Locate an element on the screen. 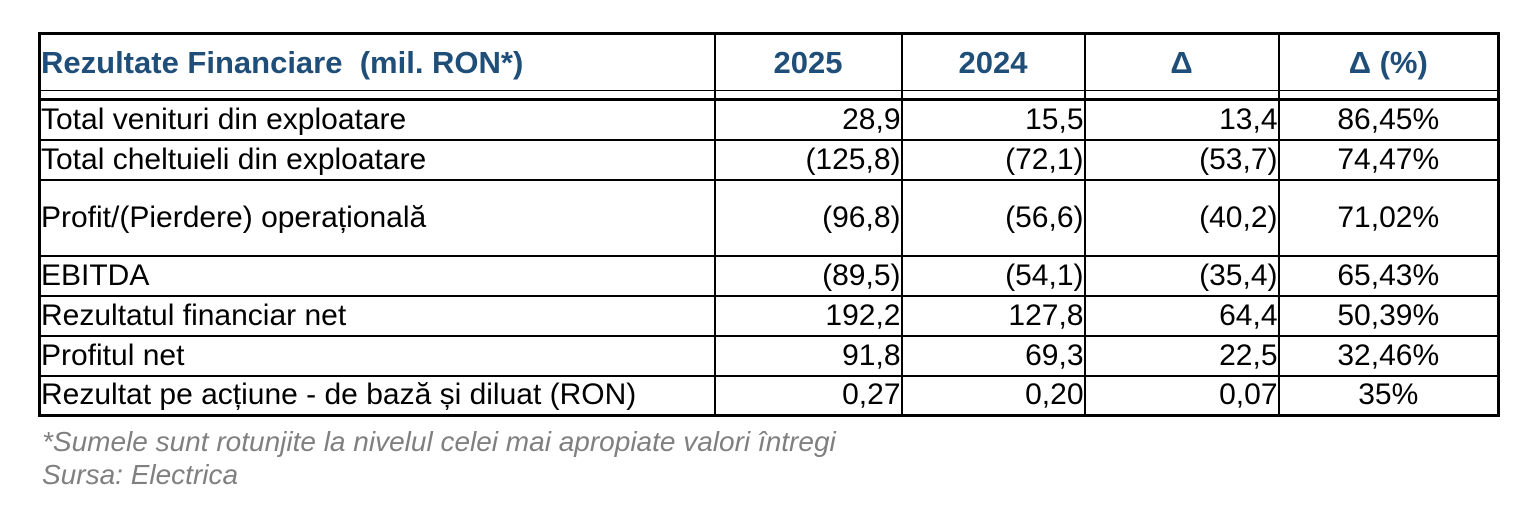 This screenshot has width=1532, height=507. cell-2024: 127,8 is located at coordinates (993, 315).